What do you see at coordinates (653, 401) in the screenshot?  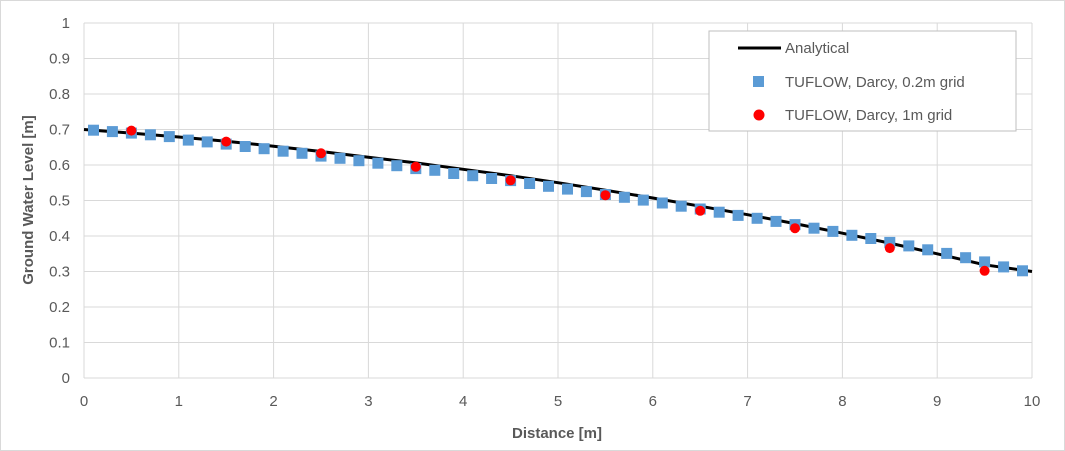 I see `x-tick-label: 6` at bounding box center [653, 401].